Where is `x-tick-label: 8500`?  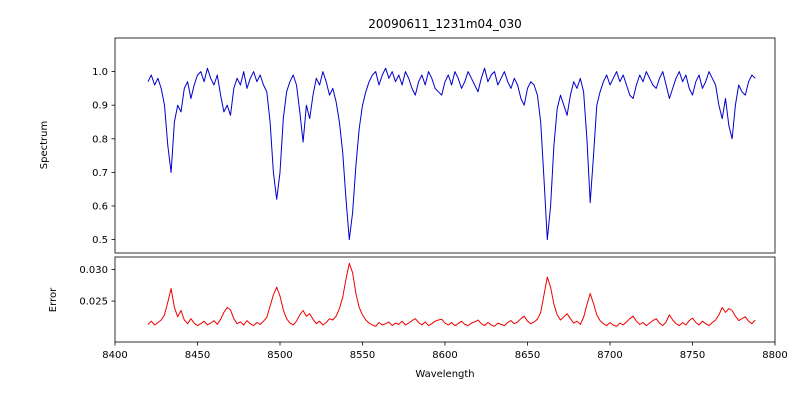 x-tick-label: 8500 is located at coordinates (279, 355).